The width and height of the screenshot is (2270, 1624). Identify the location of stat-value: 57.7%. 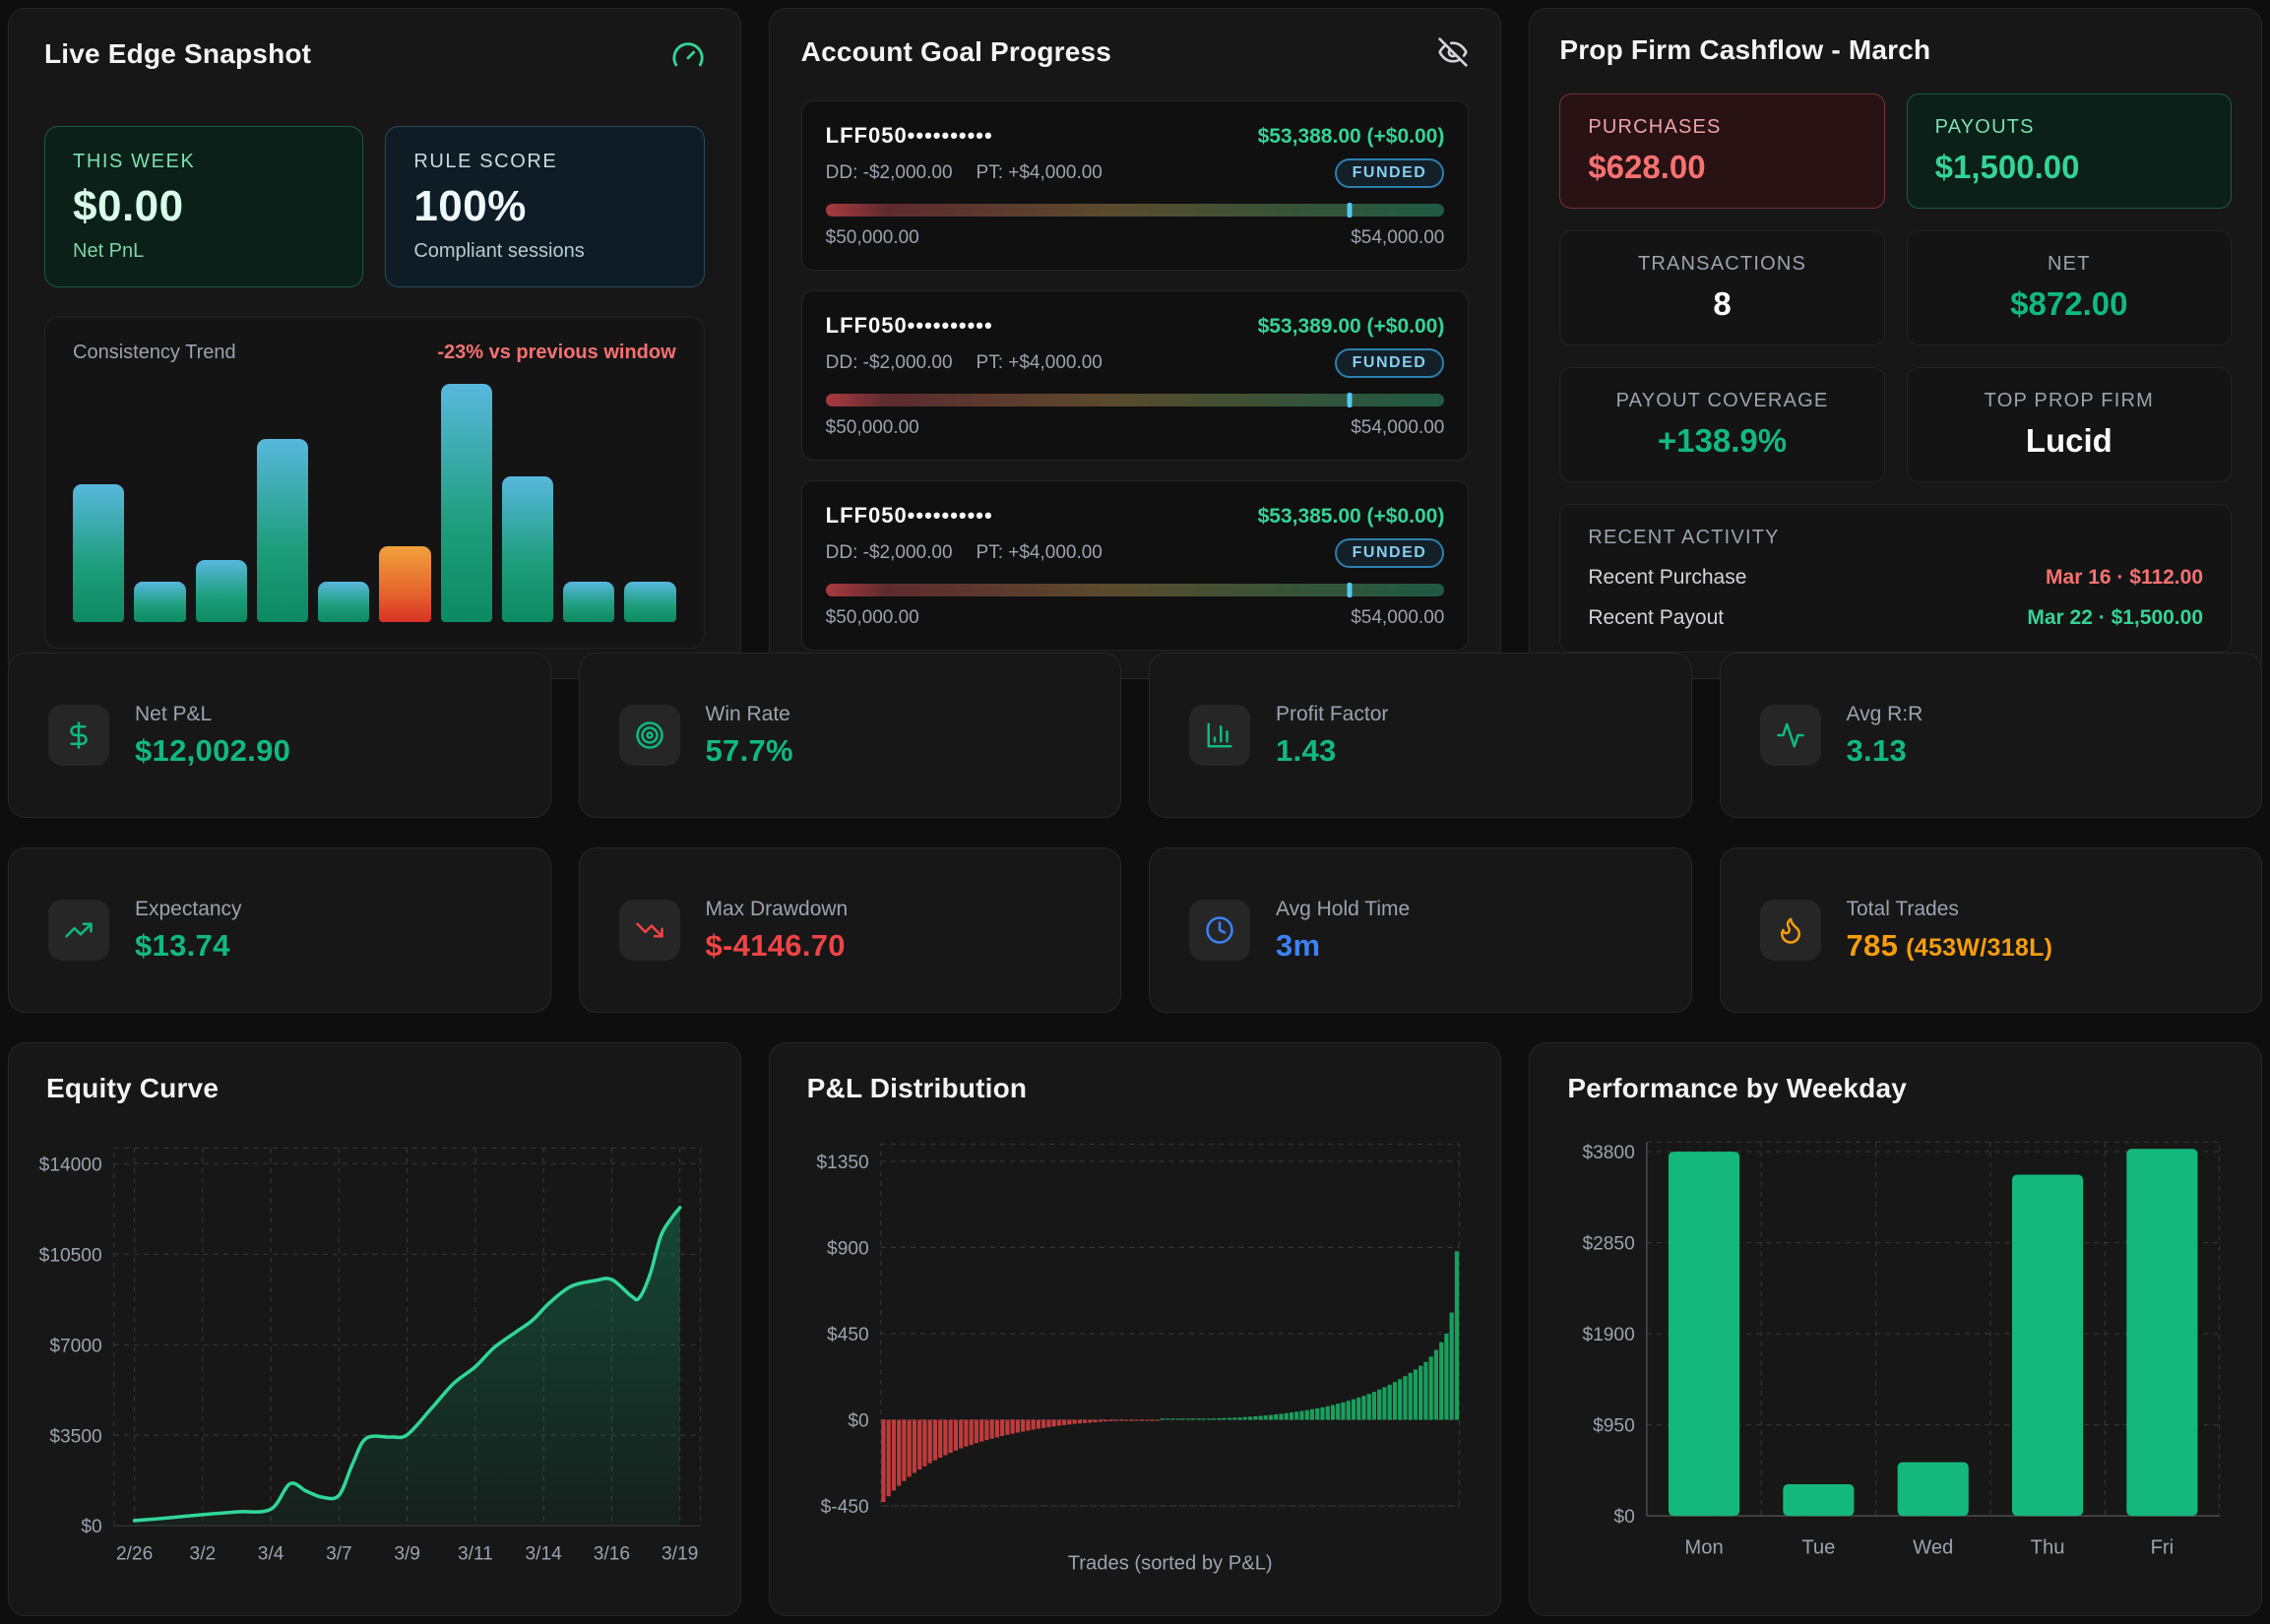
(749, 750).